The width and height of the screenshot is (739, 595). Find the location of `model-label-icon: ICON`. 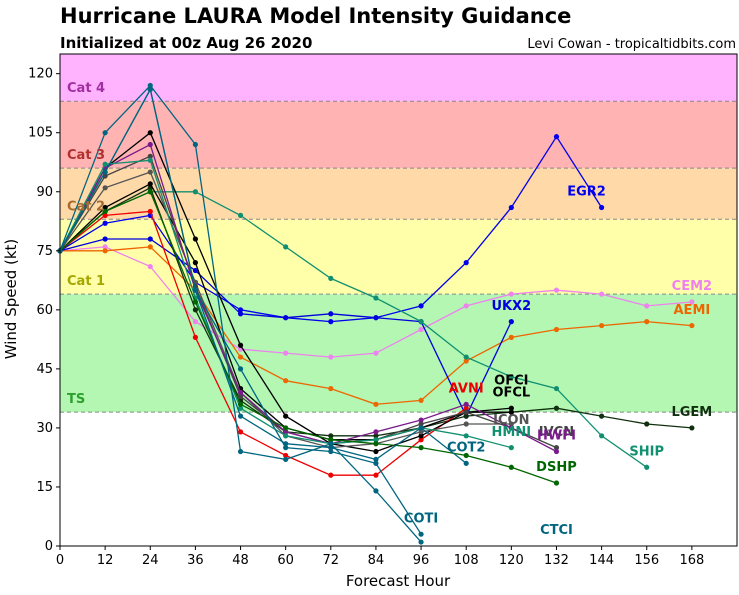

model-label-icon: ICON is located at coordinates (511, 420).